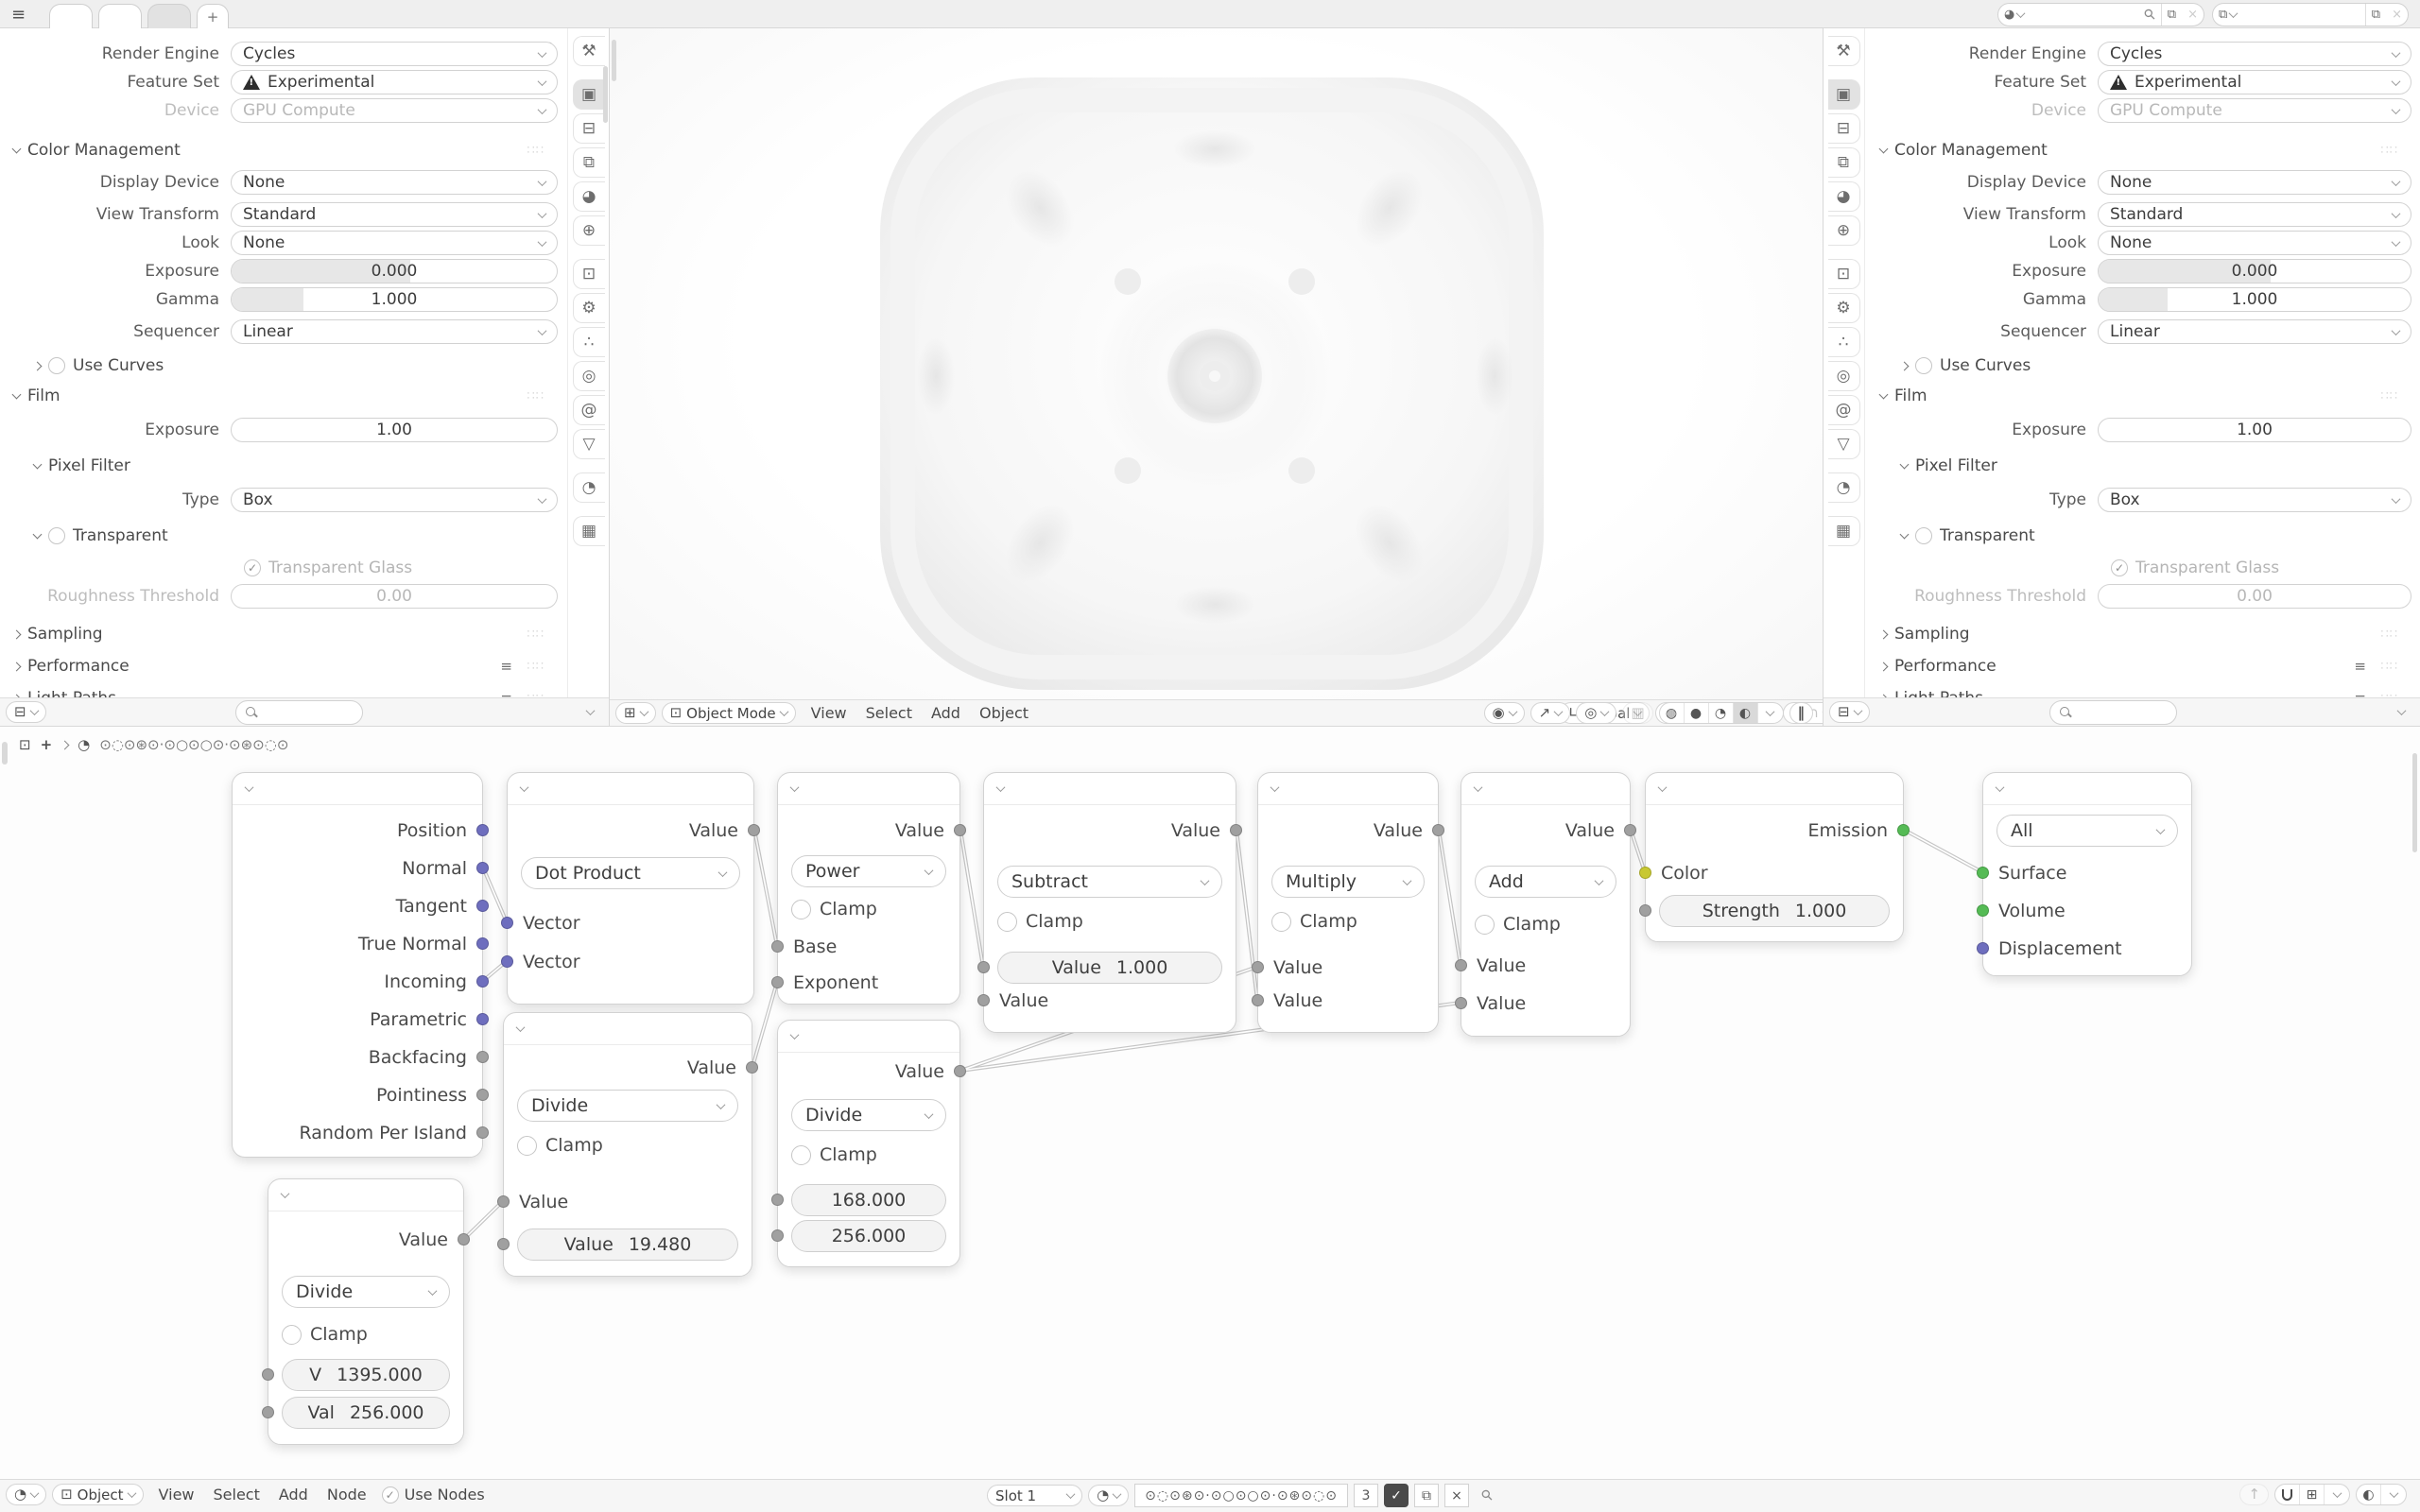  Describe the element at coordinates (394, 430) in the screenshot. I see `exposure-field: 1.00` at that location.